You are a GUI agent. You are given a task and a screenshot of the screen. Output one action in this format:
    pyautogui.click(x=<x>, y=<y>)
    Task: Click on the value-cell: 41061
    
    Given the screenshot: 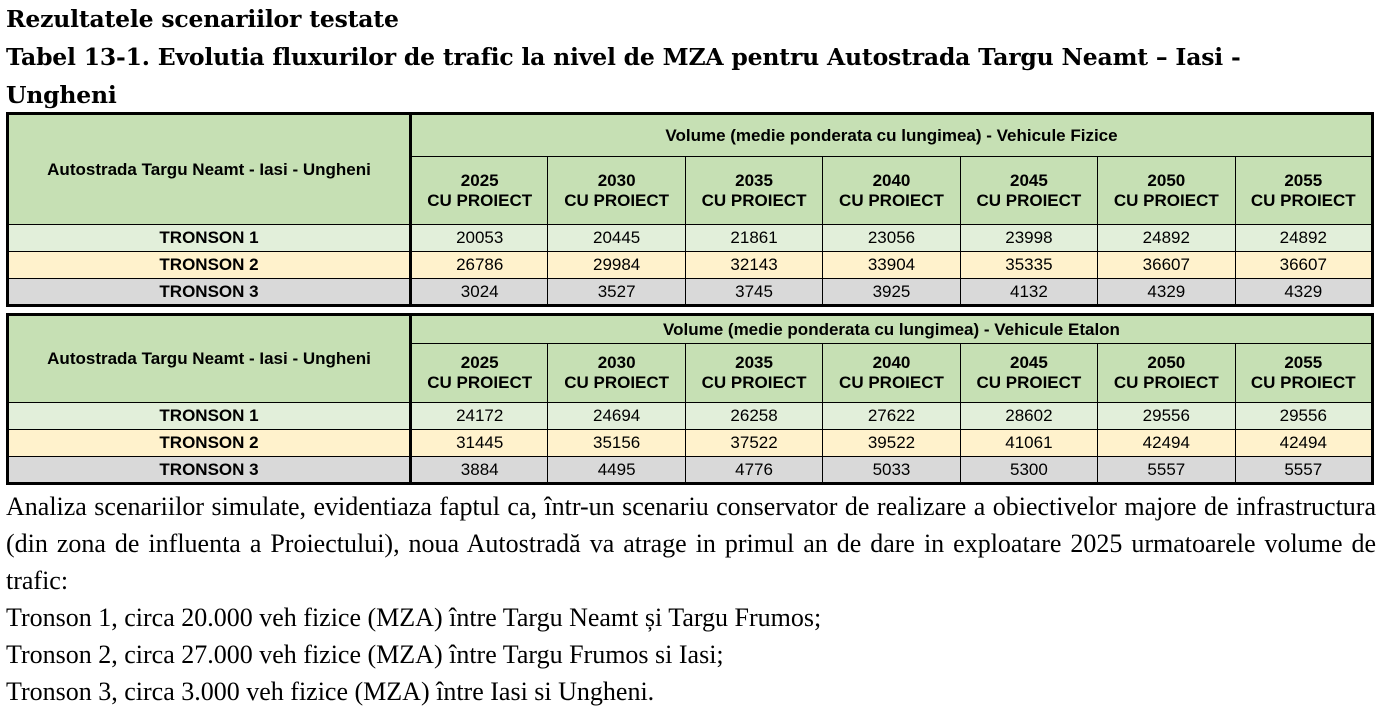 What is the action you would take?
    pyautogui.click(x=1029, y=443)
    